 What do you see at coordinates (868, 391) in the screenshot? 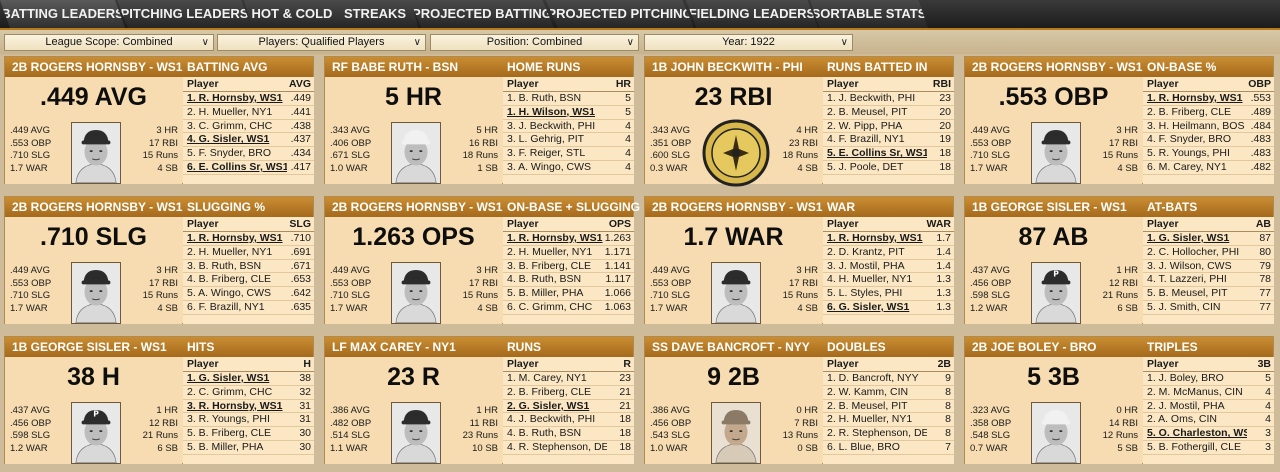
I see `row-player: 2. W. Kamm, CIN` at bounding box center [868, 391].